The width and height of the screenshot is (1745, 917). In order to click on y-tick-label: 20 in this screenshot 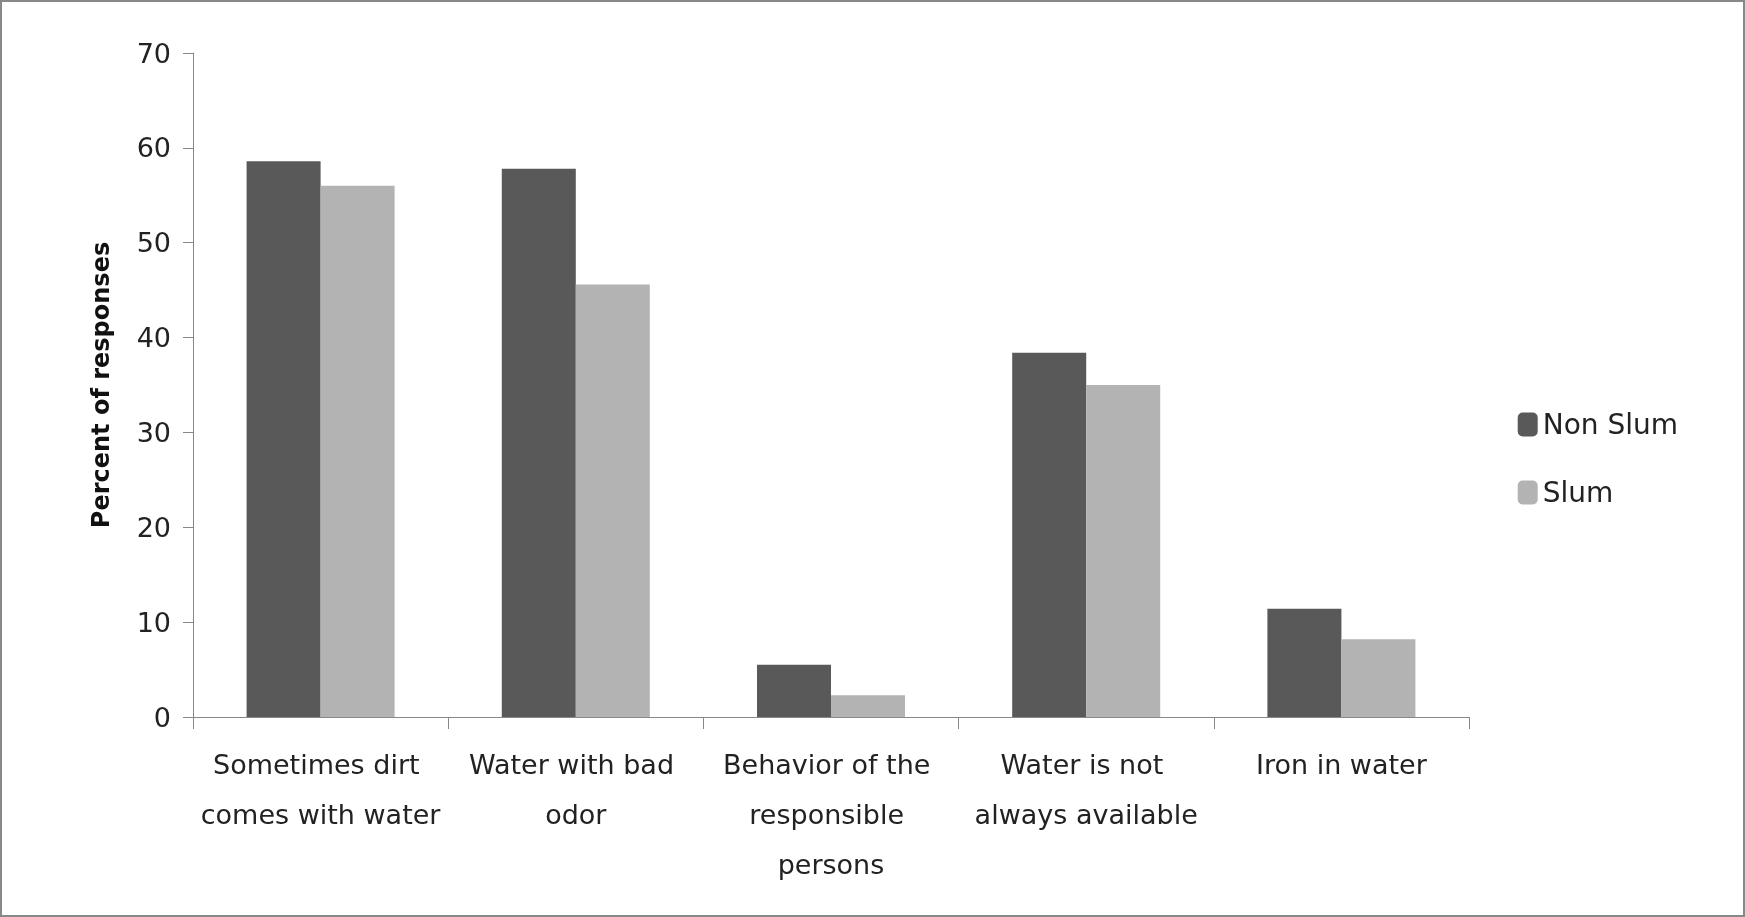, I will do `click(153, 527)`.